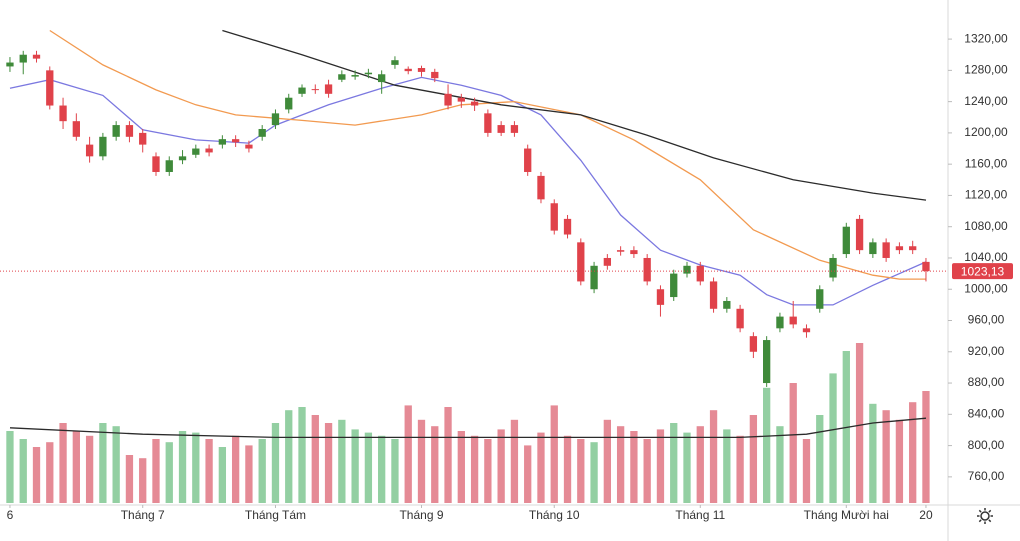 Image resolution: width=1020 pixels, height=541 pixels. Describe the element at coordinates (986, 132) in the screenshot. I see `y-tick-label: 1200,00` at that location.